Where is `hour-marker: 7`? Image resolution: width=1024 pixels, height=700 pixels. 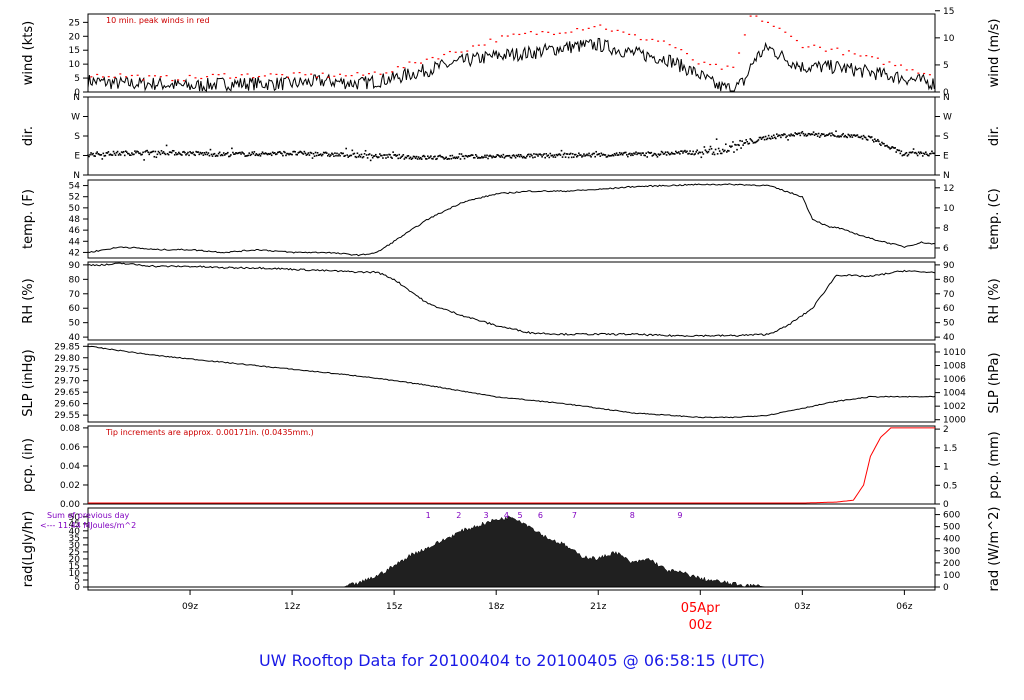
hour-marker: 7 is located at coordinates (574, 515).